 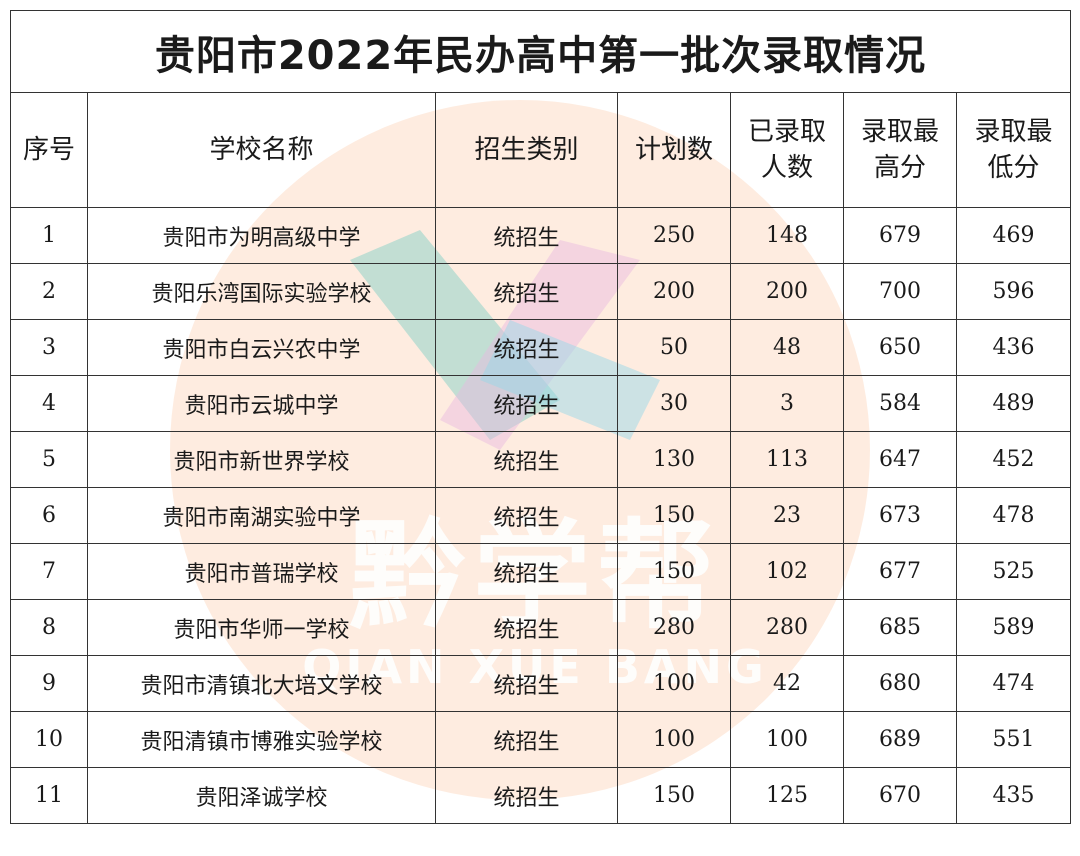 What do you see at coordinates (787, 628) in the screenshot?
I see `cell-admitted: 280` at bounding box center [787, 628].